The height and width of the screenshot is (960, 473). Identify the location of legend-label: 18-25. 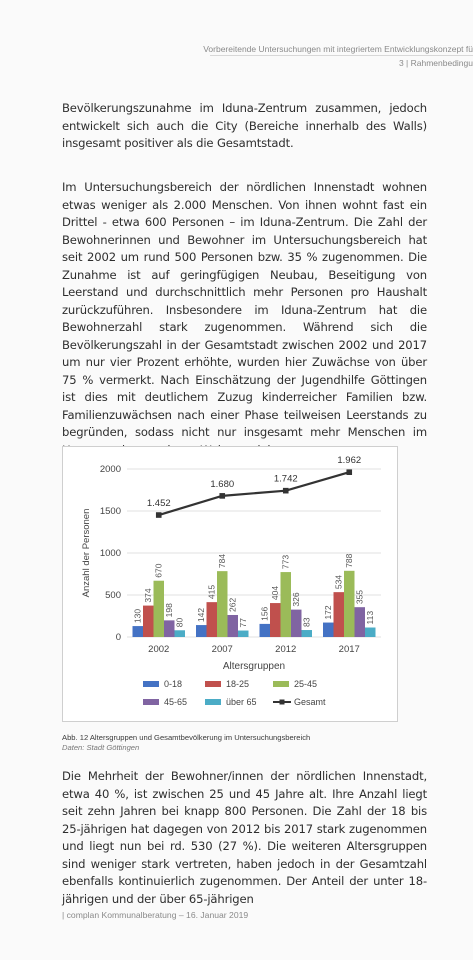
(237, 684).